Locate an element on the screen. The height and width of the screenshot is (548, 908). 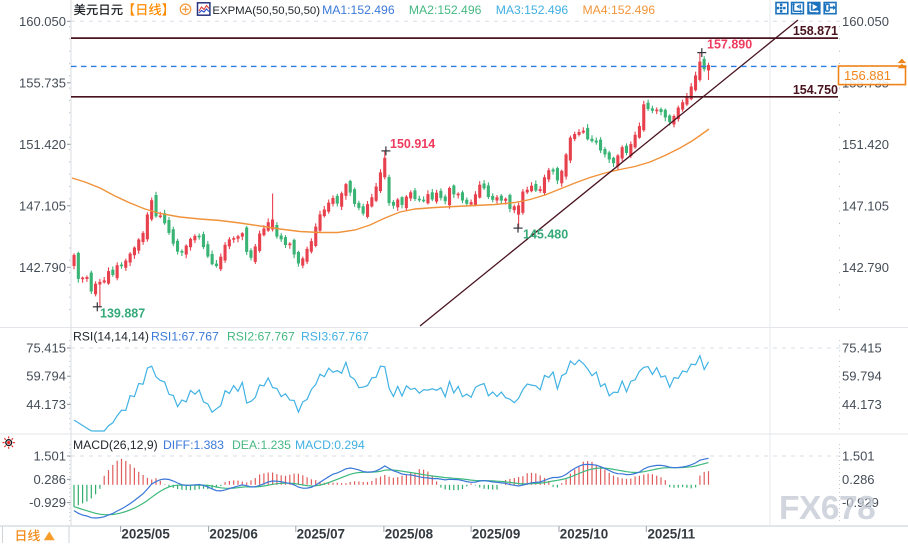
svg-text: RSI3:67.767 is located at coordinates (335, 337).